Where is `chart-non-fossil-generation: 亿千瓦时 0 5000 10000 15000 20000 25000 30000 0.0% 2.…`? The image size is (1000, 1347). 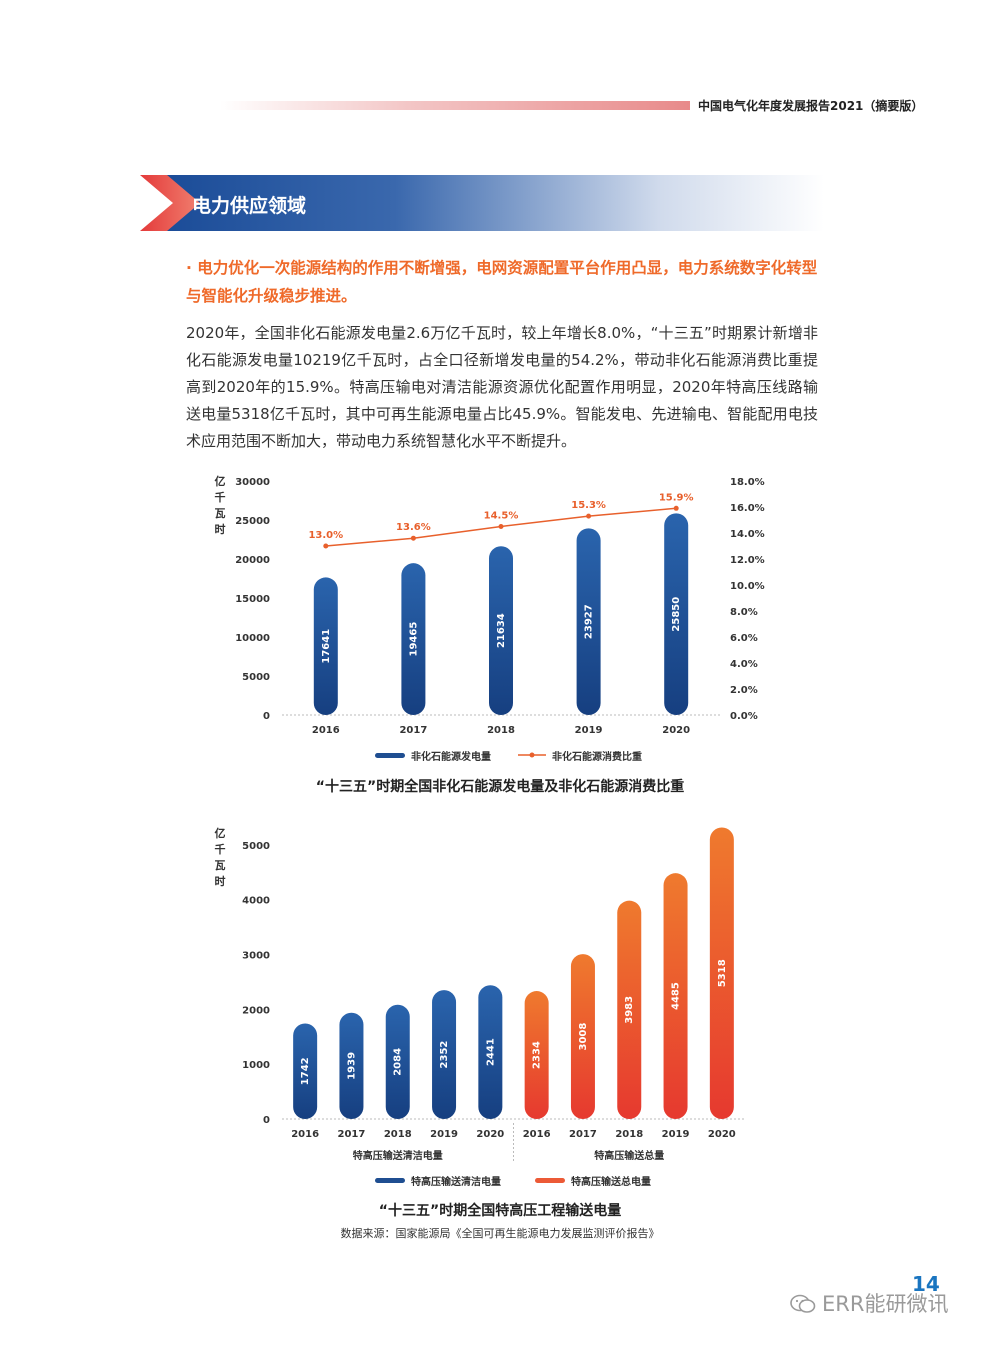 chart-non-fossil-generation: 亿千瓦时 0 5000 10000 15000 20000 25000 30000 0.0% 2.… is located at coordinates (490, 618).